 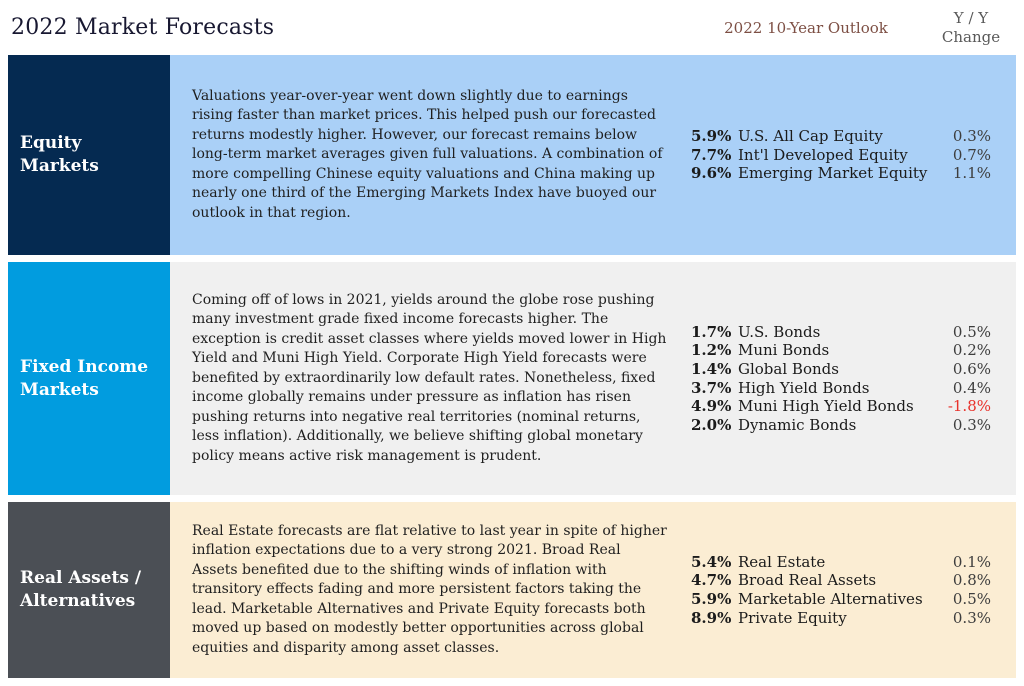 I want to click on yy-change-value: 0.4%, so click(x=971, y=387).